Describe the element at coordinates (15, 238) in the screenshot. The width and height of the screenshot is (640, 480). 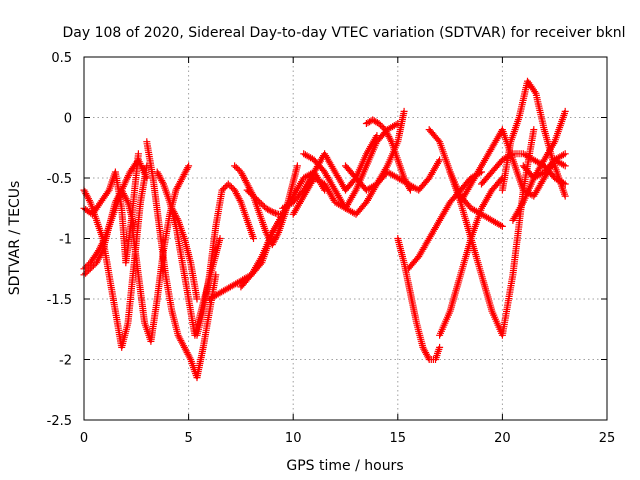
I see `y-axis-label: SDTVAR / TECUs` at that location.